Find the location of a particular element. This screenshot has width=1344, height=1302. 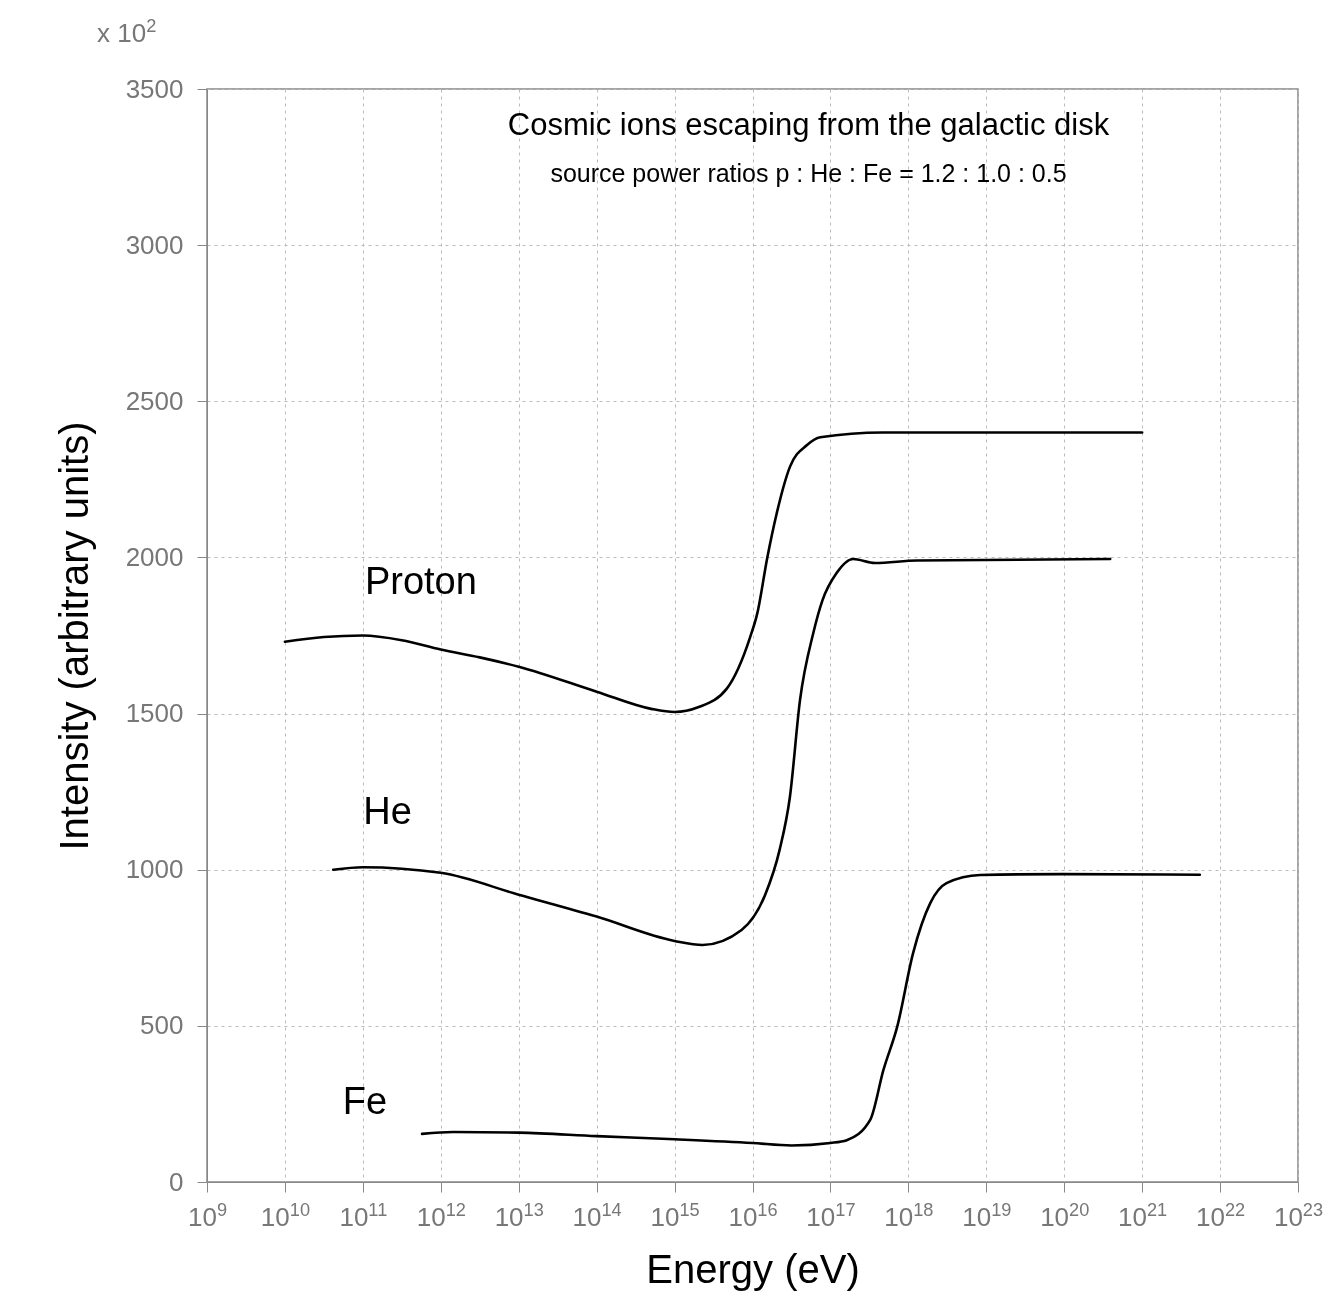

text: x 10$^{2}$ is located at coordinates (127, 32).